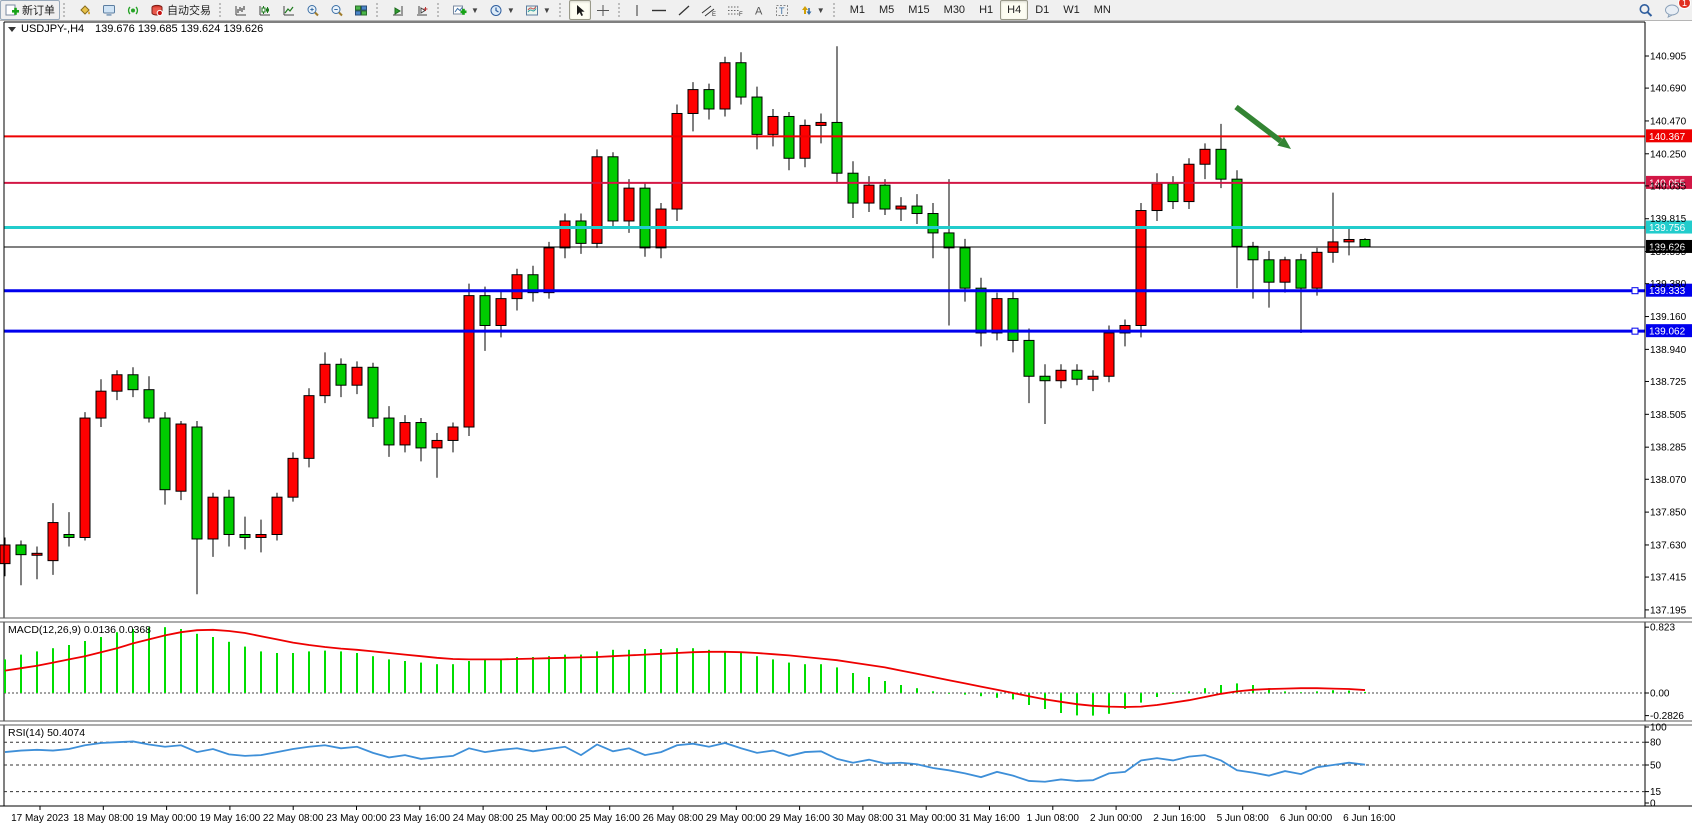  I want to click on date-label: 22 May 08:00, so click(293, 818).